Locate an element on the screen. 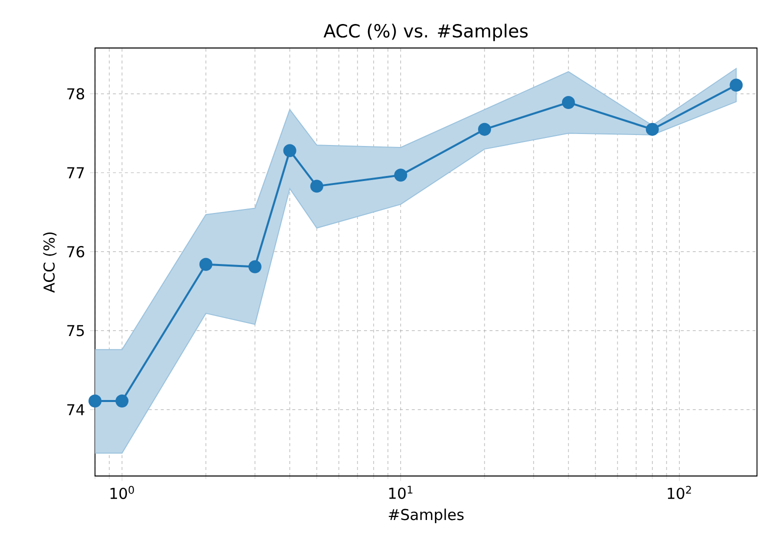  y-tick-label: 78 is located at coordinates (75, 94).